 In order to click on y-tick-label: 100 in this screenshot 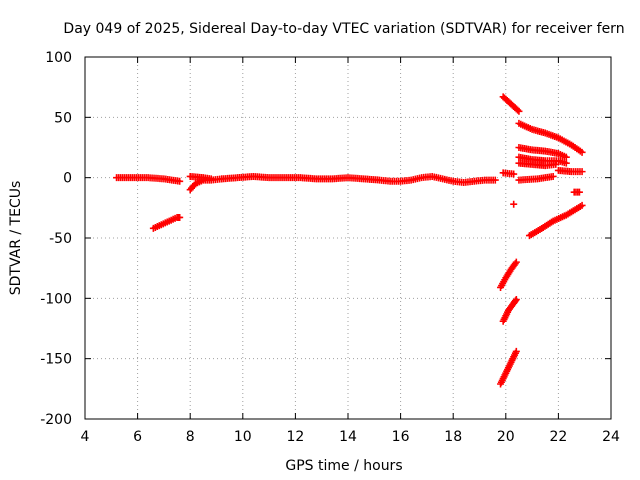, I will do `click(58, 58)`.